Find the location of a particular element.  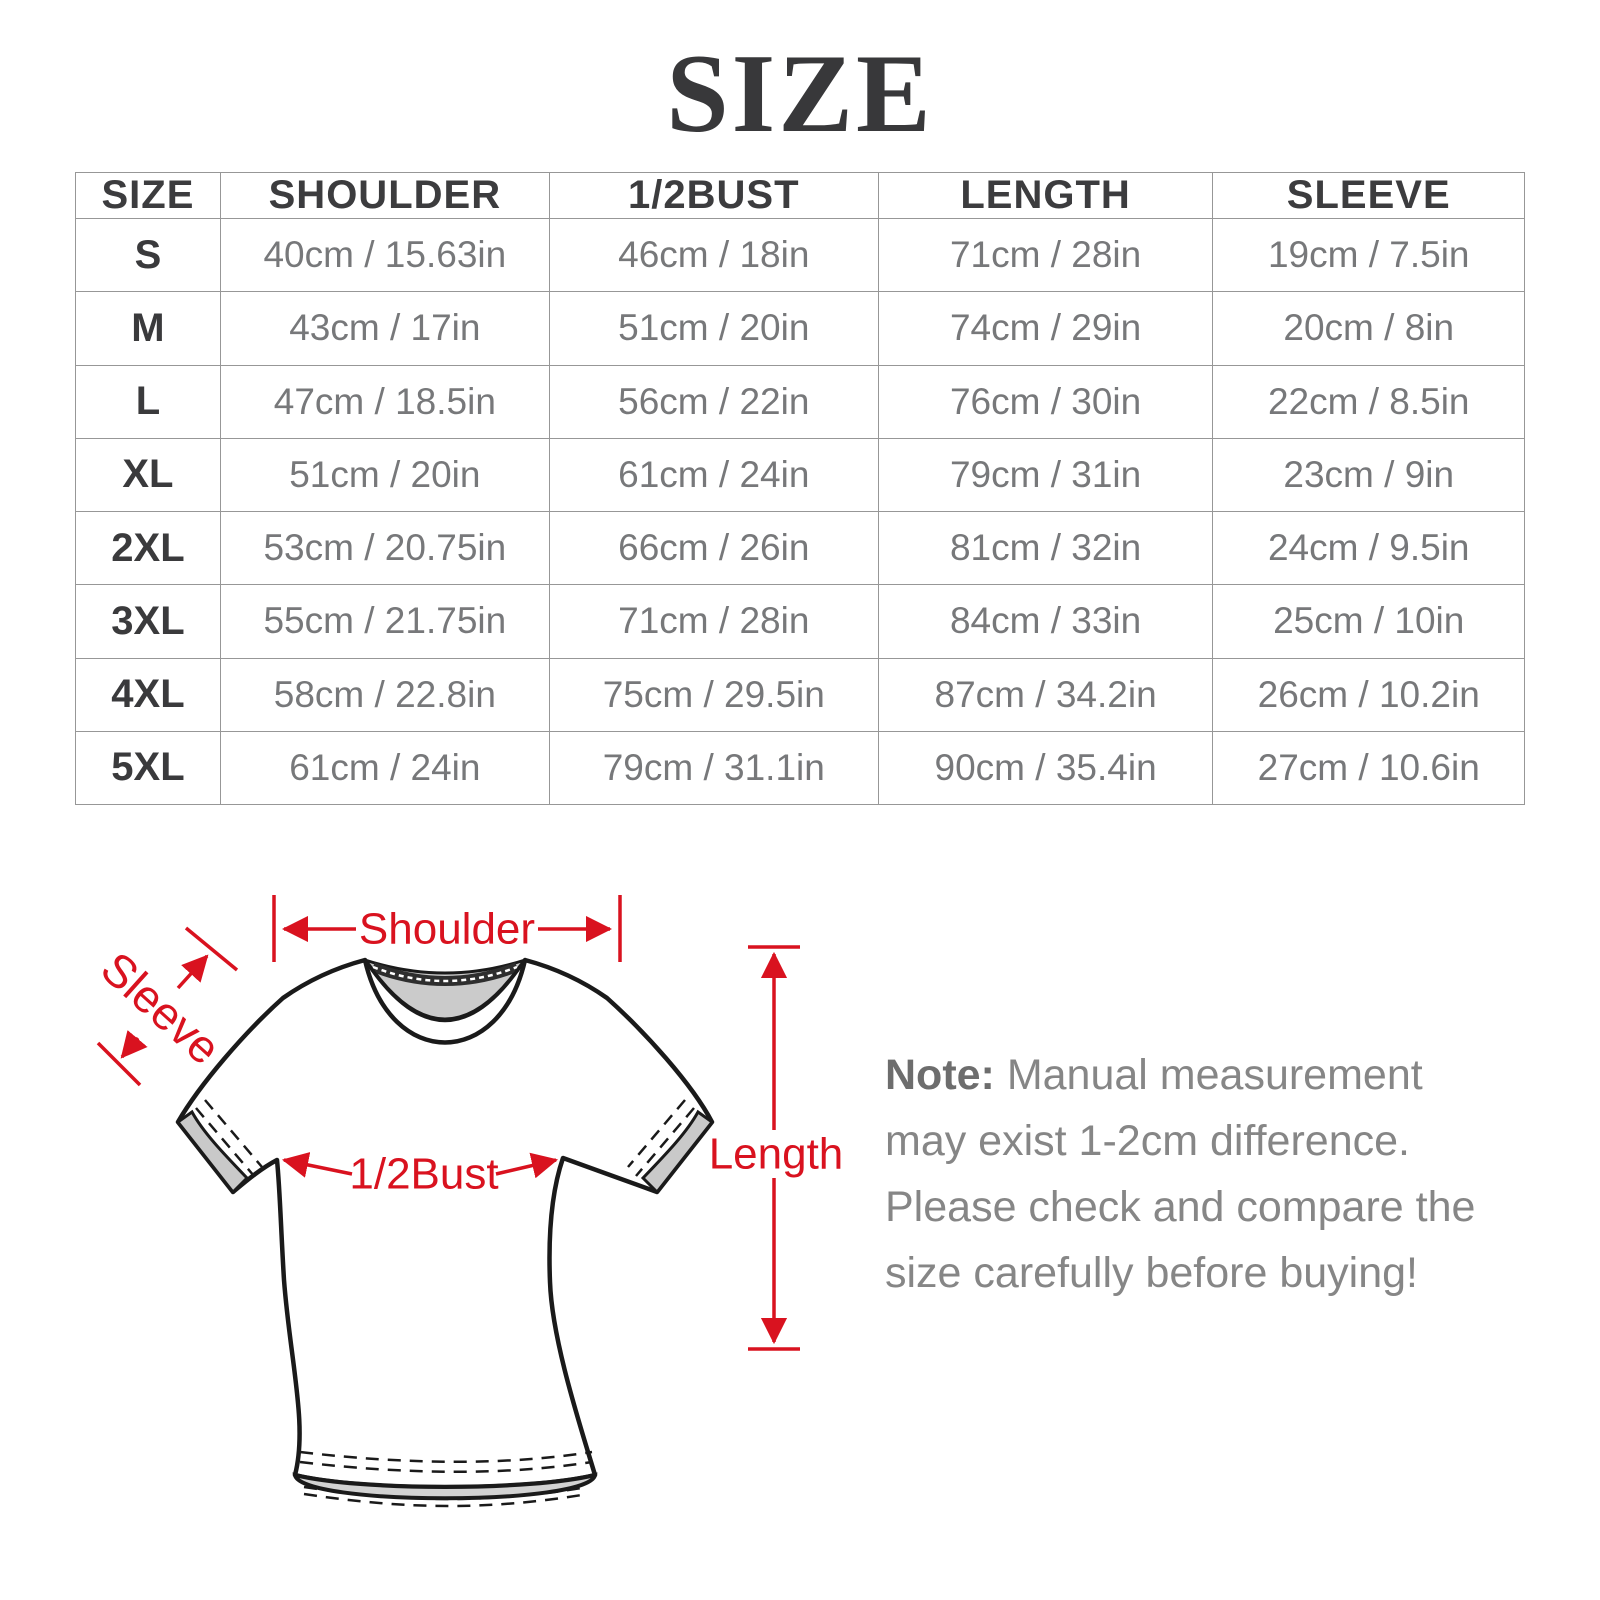

bust-label: 1/2Bust is located at coordinates (423, 1174).